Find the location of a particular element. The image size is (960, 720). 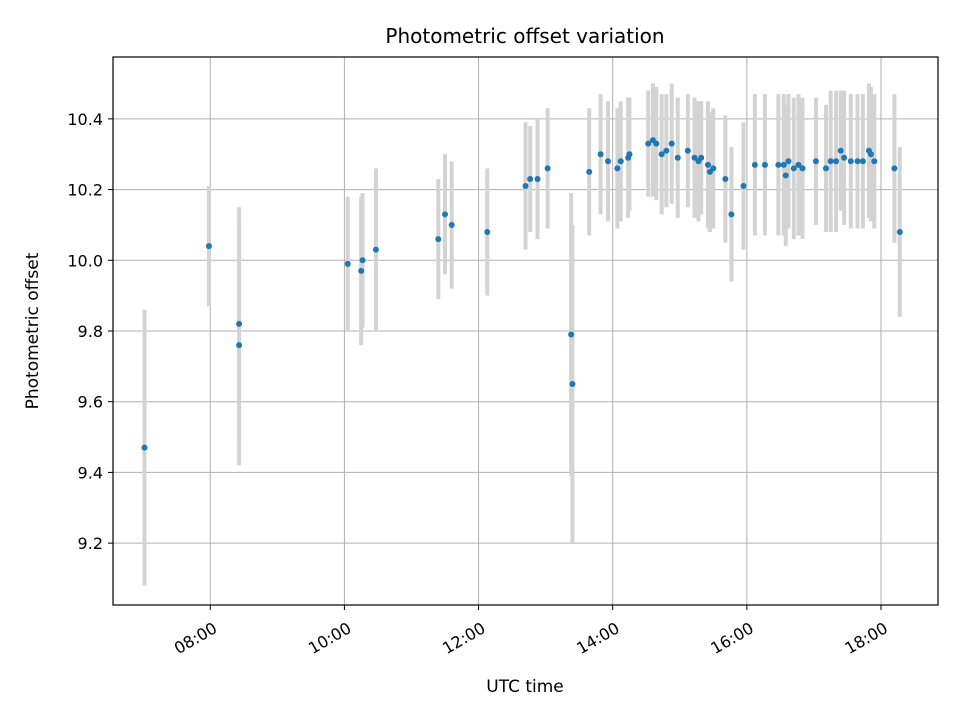

y-tick-label: 10.4 is located at coordinates (85, 119).